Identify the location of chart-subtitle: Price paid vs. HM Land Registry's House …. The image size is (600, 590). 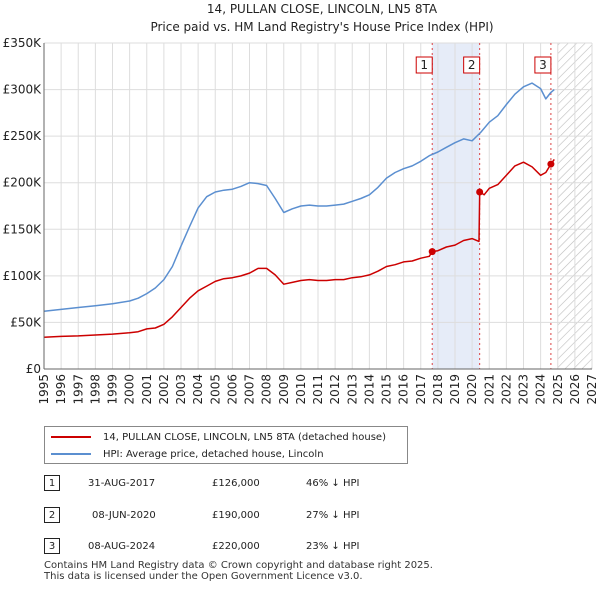
(321, 27).